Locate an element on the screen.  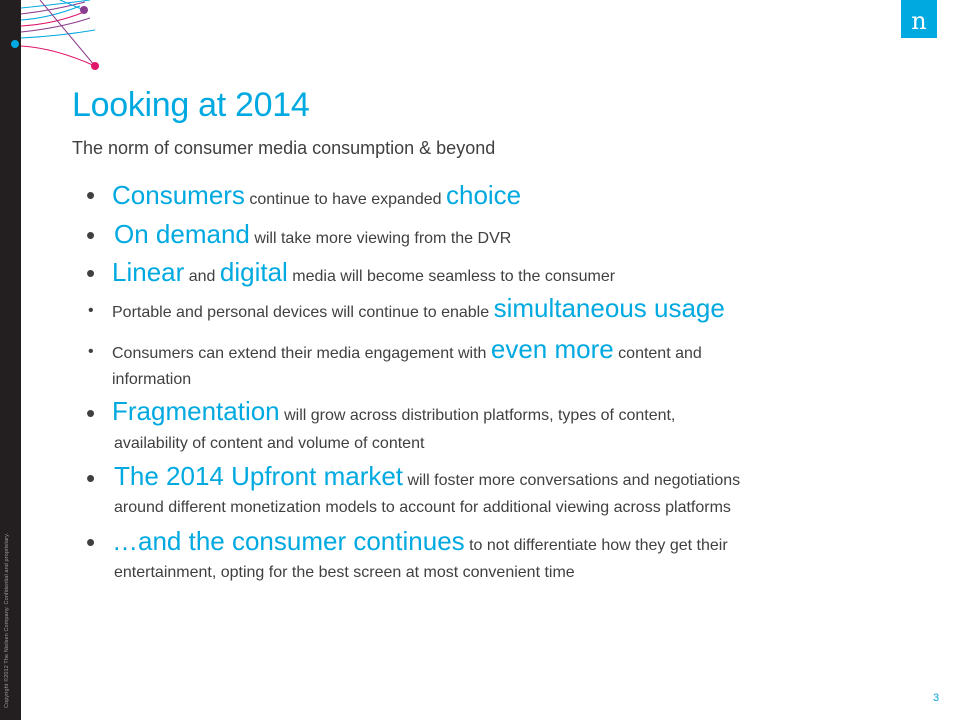
left-sidebar-bar is located at coordinates (10, 360).